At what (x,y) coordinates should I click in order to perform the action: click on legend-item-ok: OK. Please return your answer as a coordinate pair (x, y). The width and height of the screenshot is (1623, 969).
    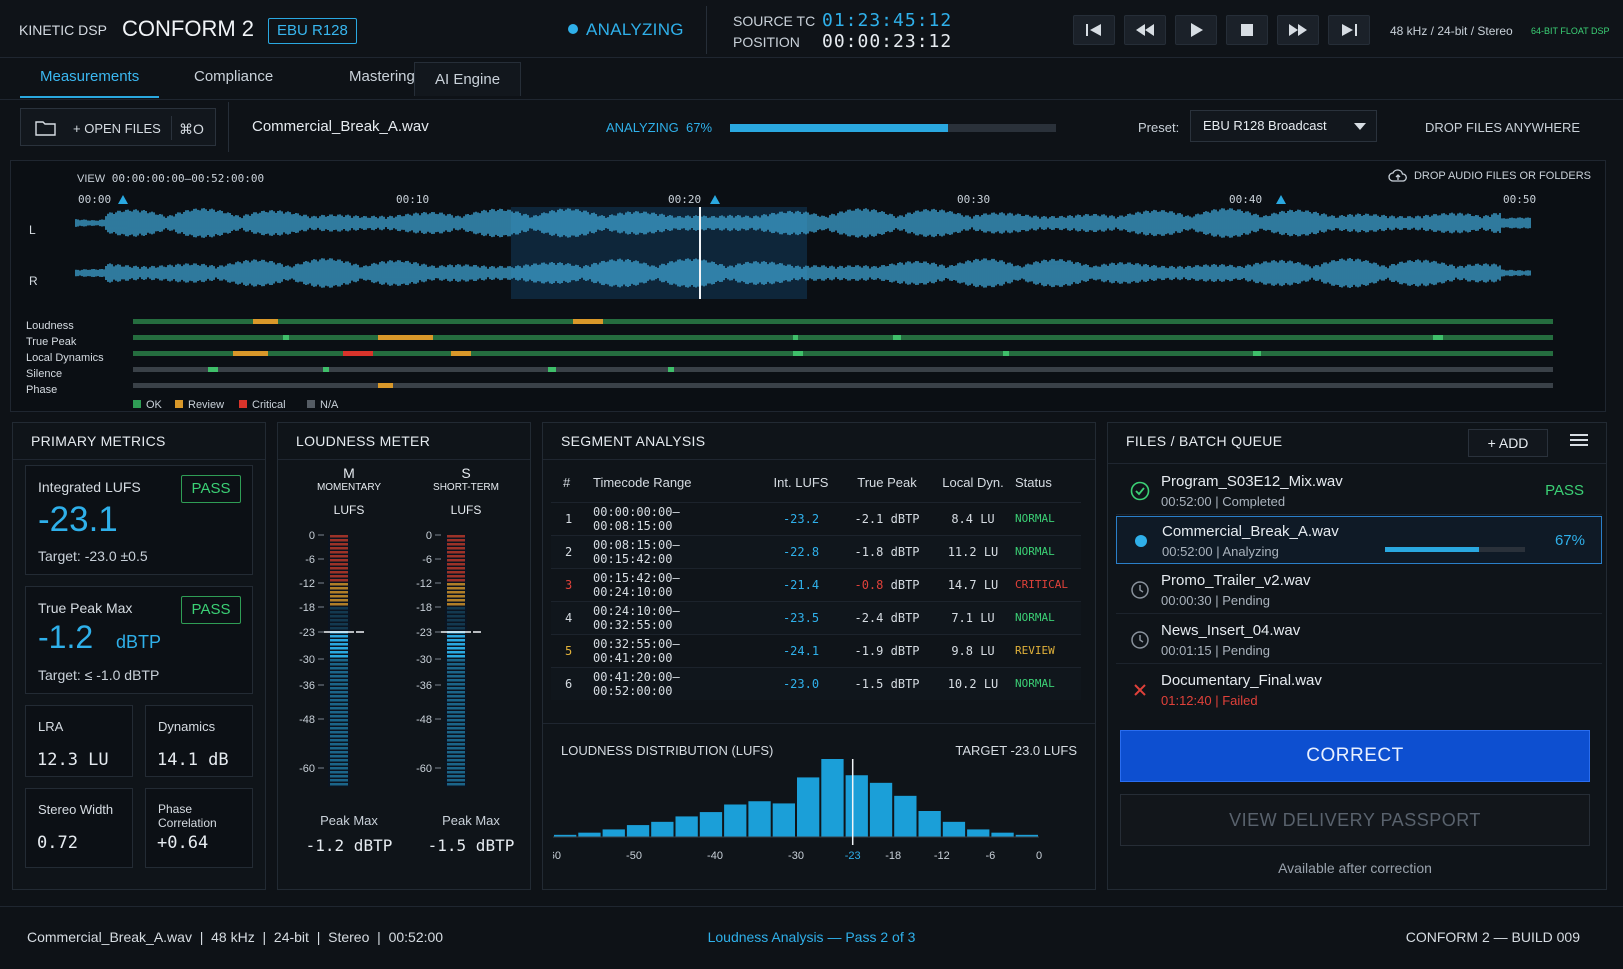
    Looking at the image, I should click on (147, 405).